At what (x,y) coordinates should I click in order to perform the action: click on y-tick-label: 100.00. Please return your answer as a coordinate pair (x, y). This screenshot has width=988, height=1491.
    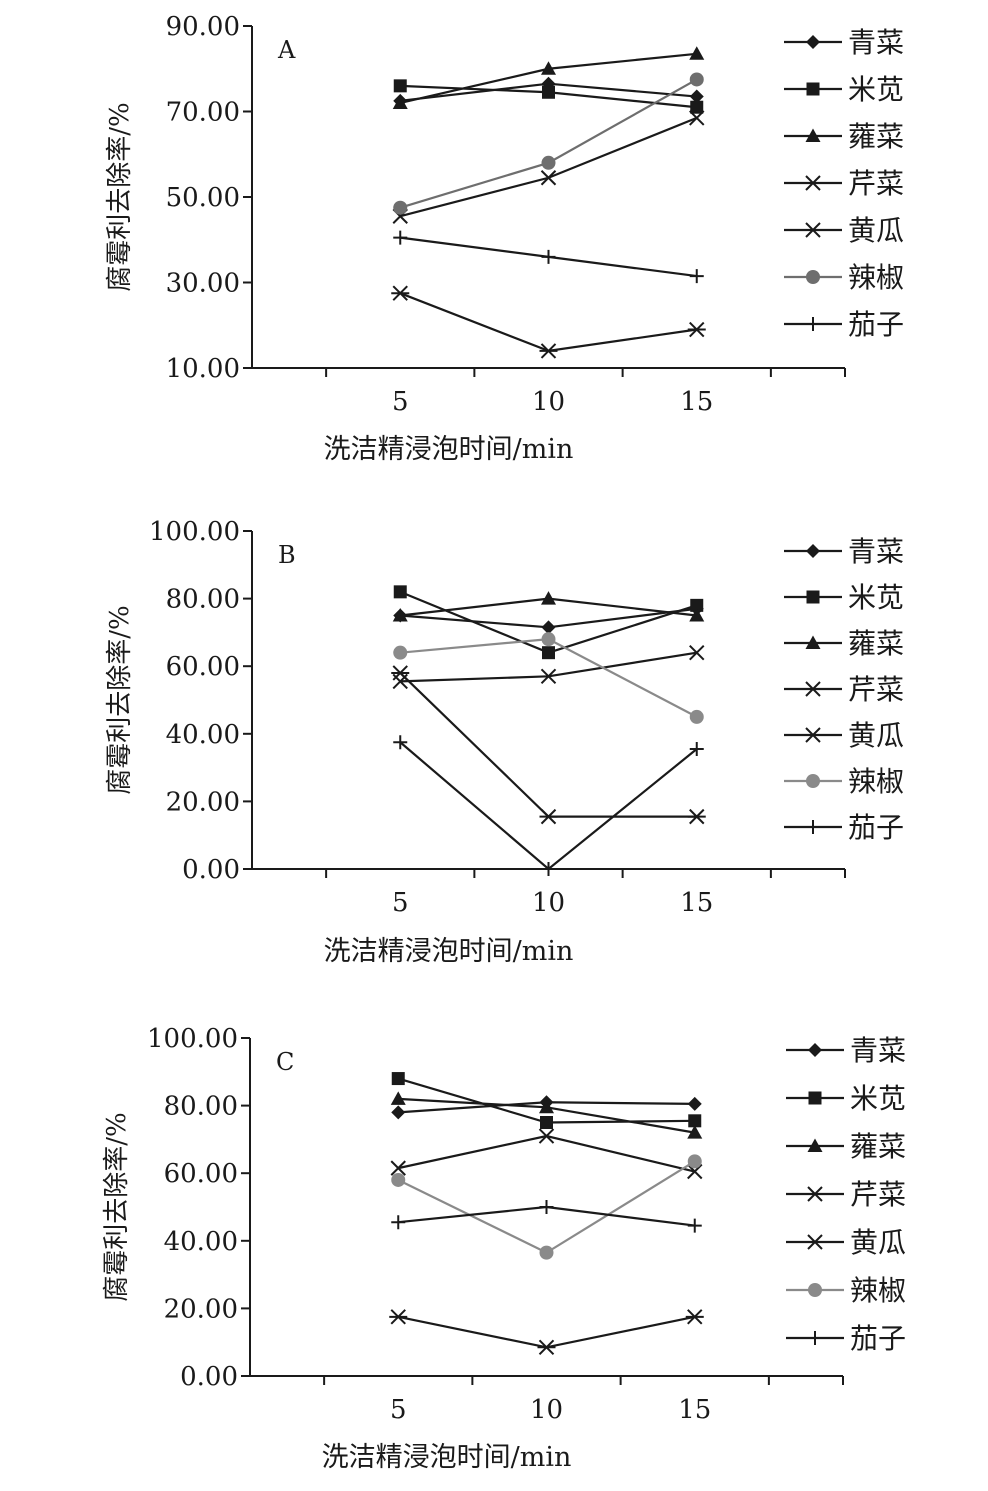
    Looking at the image, I should click on (192, 1039).